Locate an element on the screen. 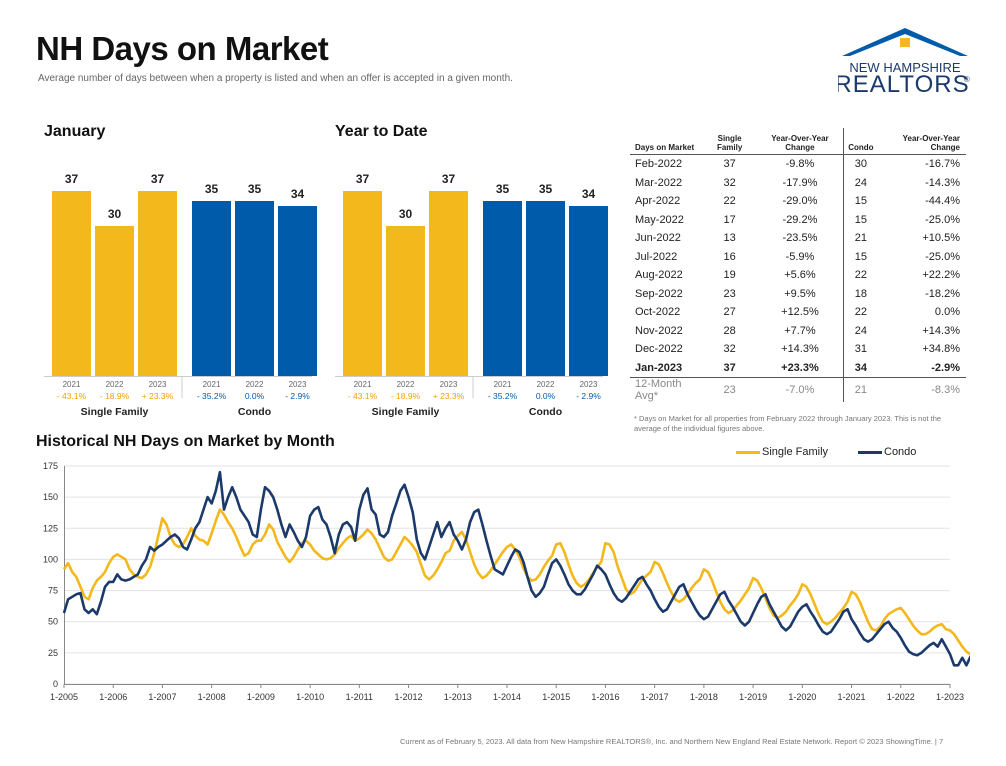 This screenshot has height=766, width=1006. table-cell-sf: 32 is located at coordinates (729, 182).